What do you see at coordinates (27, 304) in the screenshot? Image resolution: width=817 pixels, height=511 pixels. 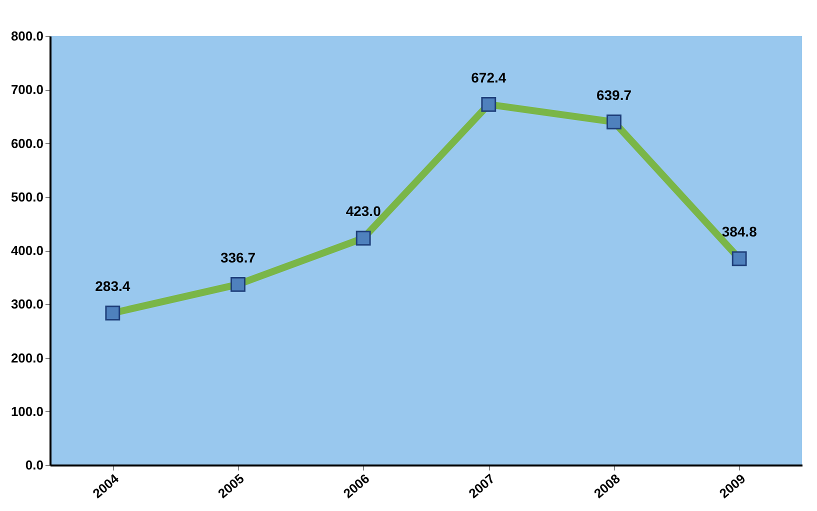 I see `y-tick-label: 300.0` at bounding box center [27, 304].